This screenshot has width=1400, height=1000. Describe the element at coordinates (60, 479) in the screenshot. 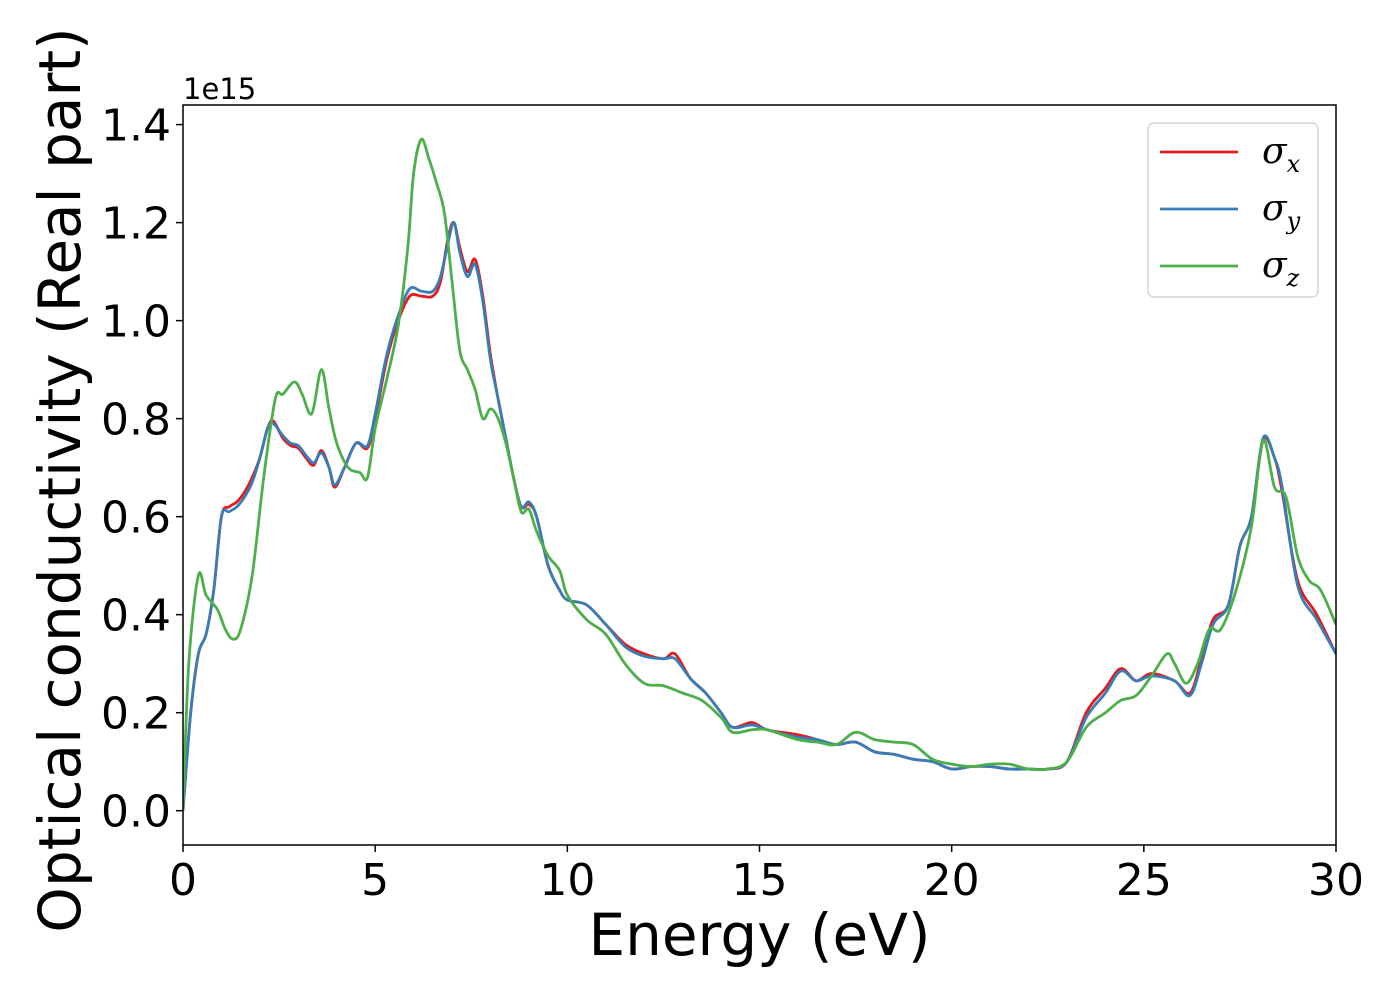

I see `y-axis-title: Optical conductivity (Real part)` at that location.